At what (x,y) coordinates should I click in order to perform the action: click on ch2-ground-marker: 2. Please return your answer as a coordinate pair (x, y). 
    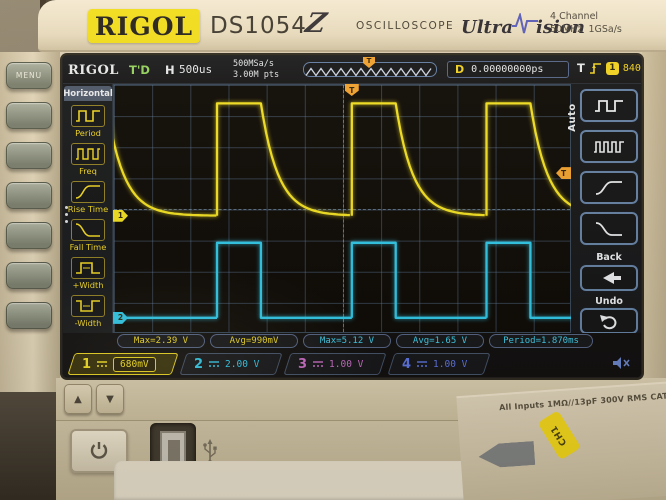
    Looking at the image, I should click on (120, 317).